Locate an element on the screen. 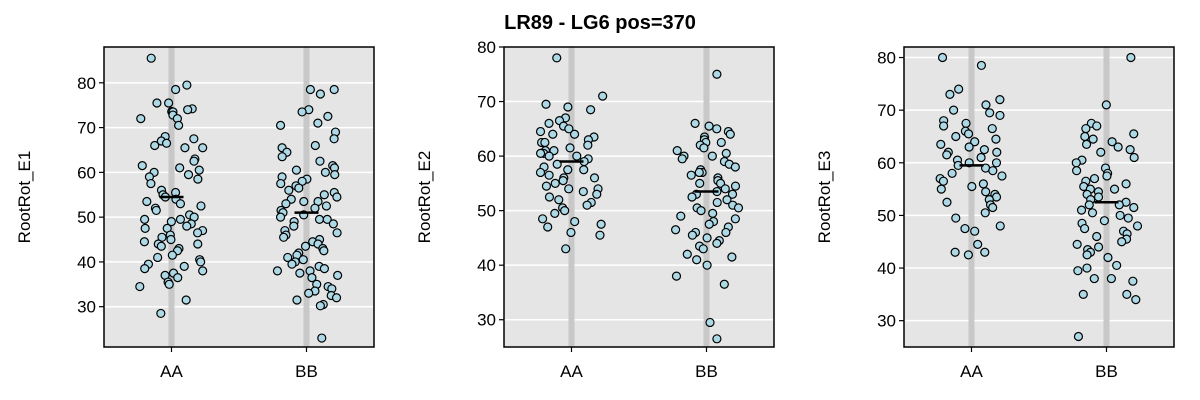  y-axis-title: RootRot_E2 is located at coordinates (424, 197).